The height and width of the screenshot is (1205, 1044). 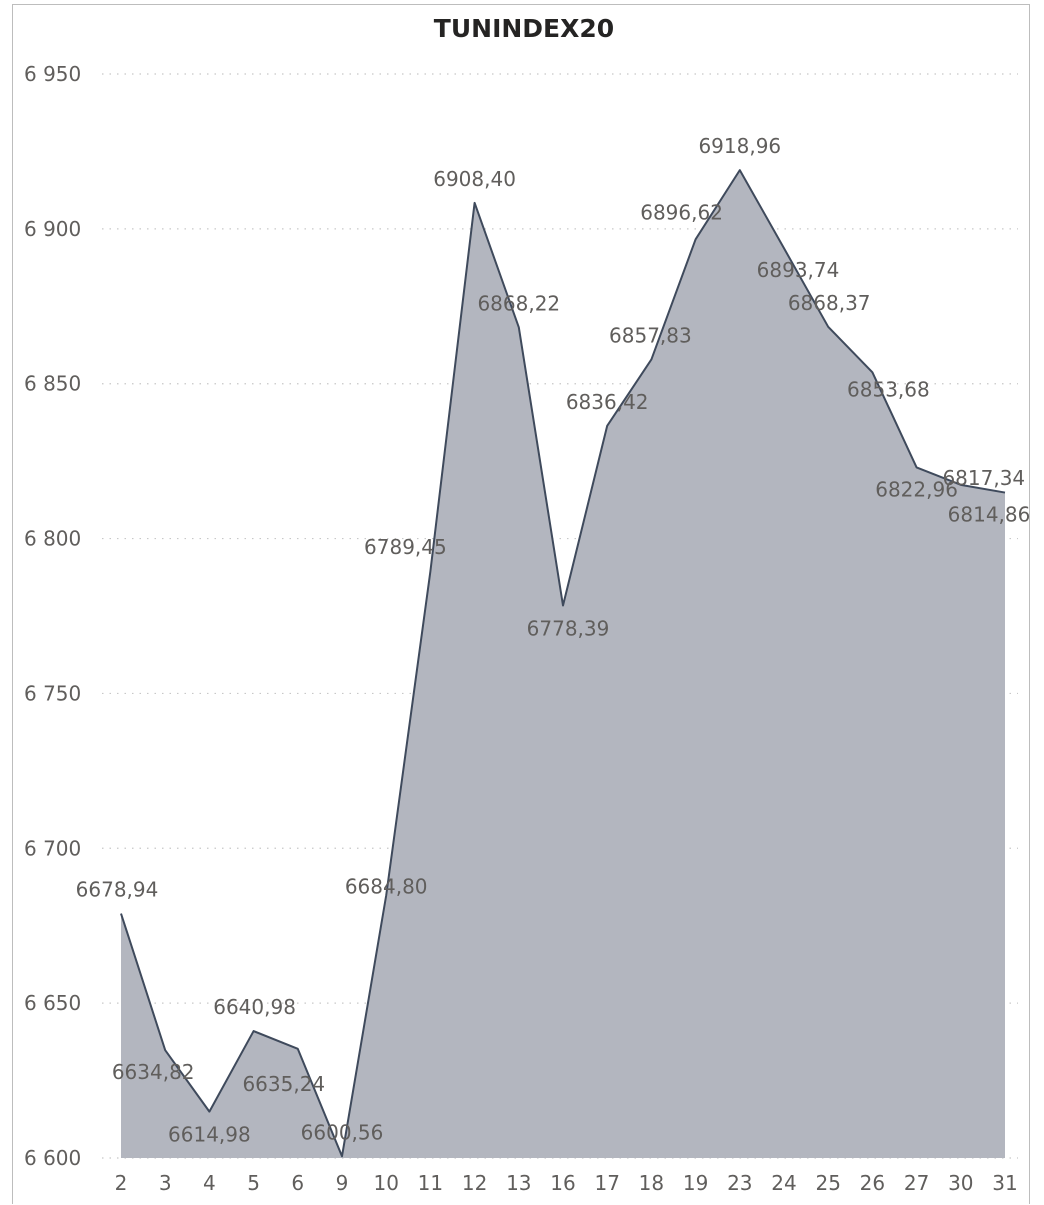 What do you see at coordinates (888, 389) in the screenshot?
I see `data-label: 6853,68` at bounding box center [888, 389].